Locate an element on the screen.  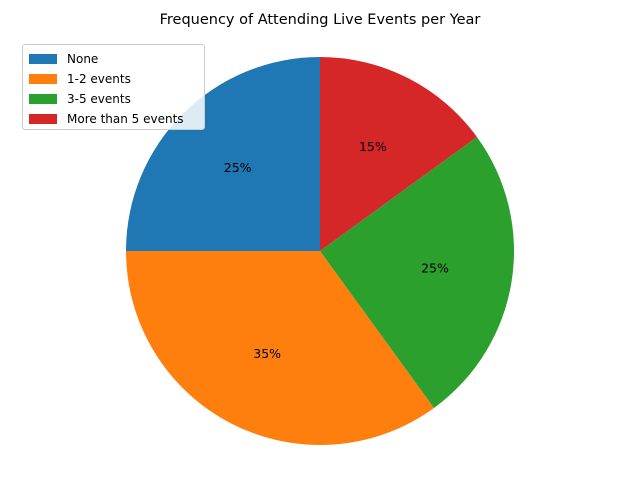
pie-slice-more-than-5-events is located at coordinates (398, 154).